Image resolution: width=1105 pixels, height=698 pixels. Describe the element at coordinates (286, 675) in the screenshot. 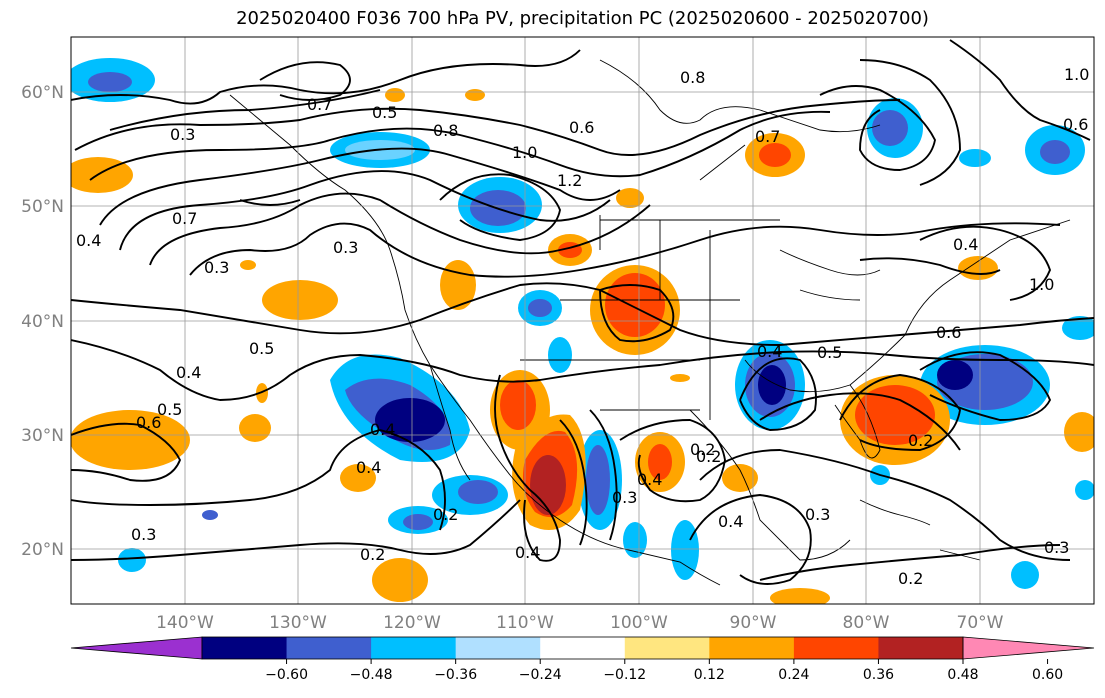

I see `colorbar-tick-label: −0.60` at that location.